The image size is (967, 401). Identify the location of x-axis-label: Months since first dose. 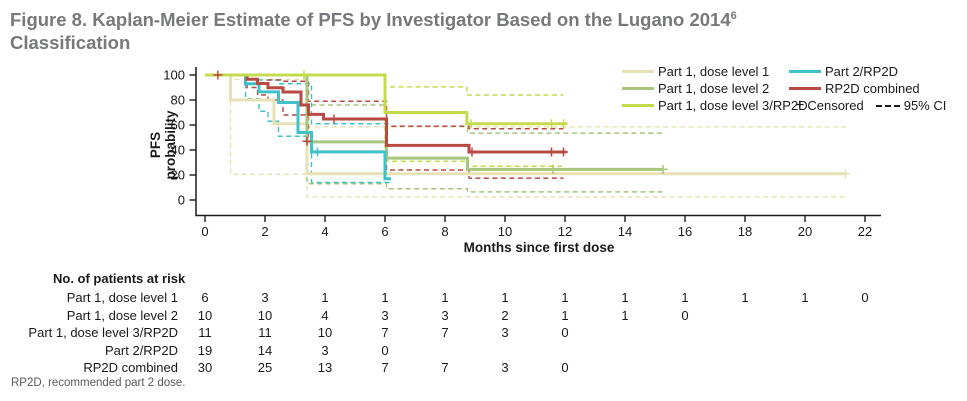
(539, 247).